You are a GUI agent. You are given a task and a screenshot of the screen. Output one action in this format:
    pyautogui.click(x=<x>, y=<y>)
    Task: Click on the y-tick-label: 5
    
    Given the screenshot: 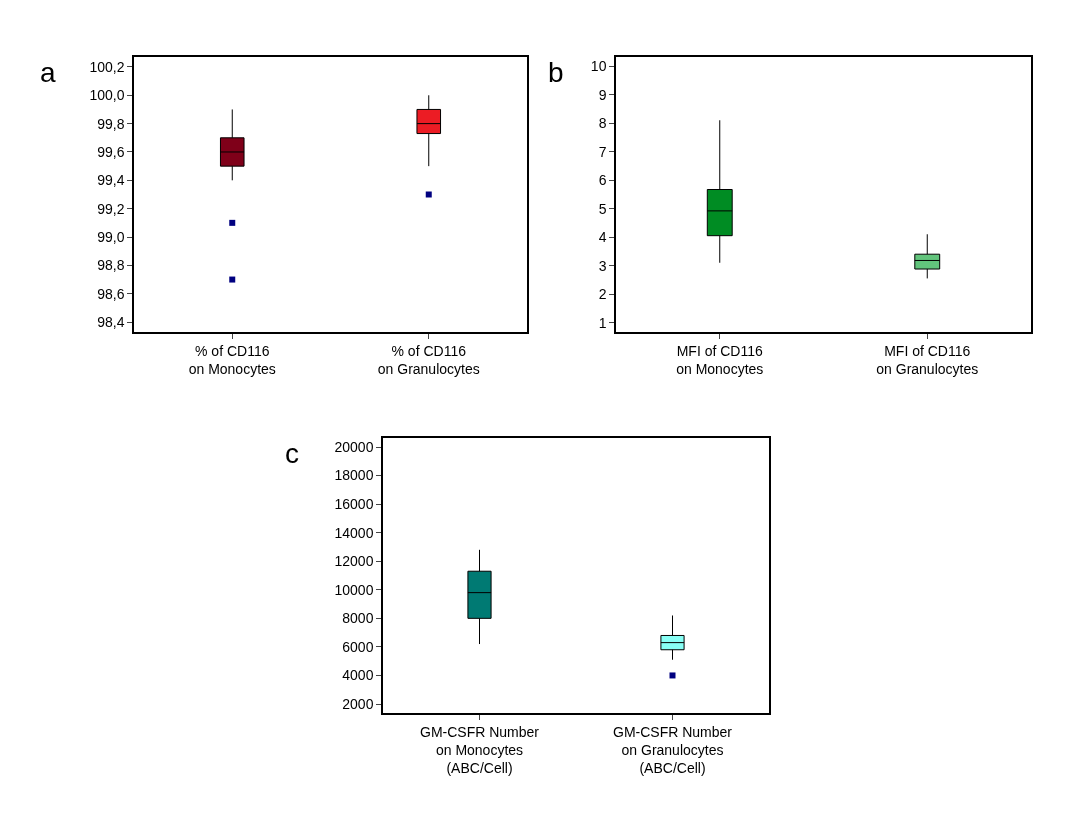 What is the action you would take?
    pyautogui.click(x=602, y=208)
    